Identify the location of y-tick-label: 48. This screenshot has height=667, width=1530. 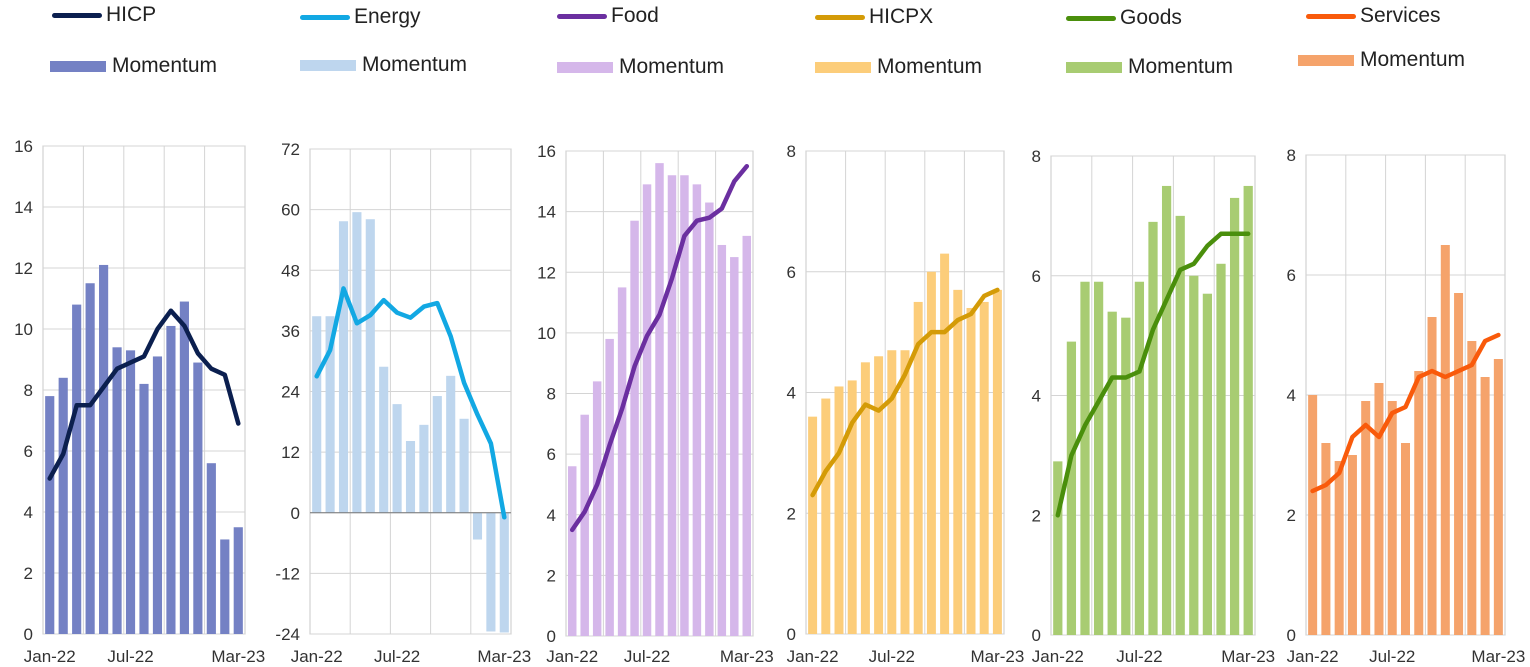
(290, 270).